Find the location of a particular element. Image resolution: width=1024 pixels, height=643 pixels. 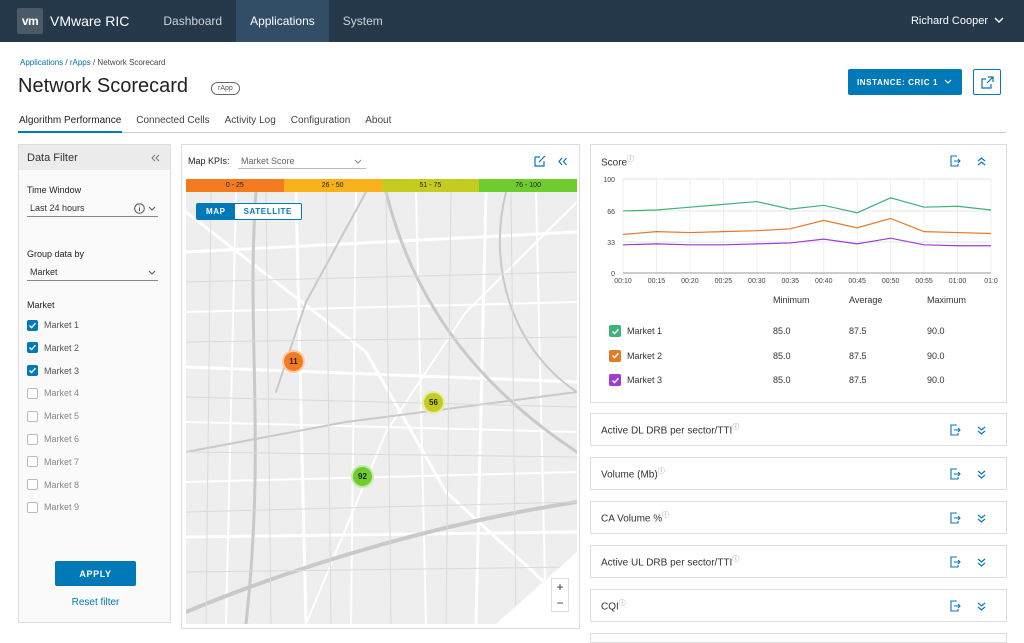

market-checkbox-row: Market 1 is located at coordinates (53, 325).